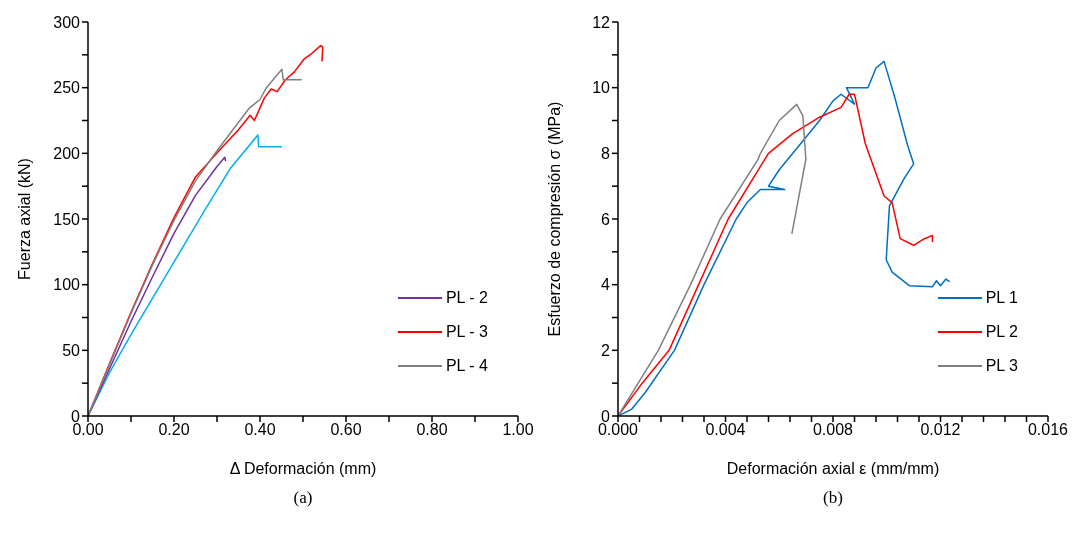  What do you see at coordinates (88, 430) in the screenshot?
I see `x-tick-label: 0.00` at bounding box center [88, 430].